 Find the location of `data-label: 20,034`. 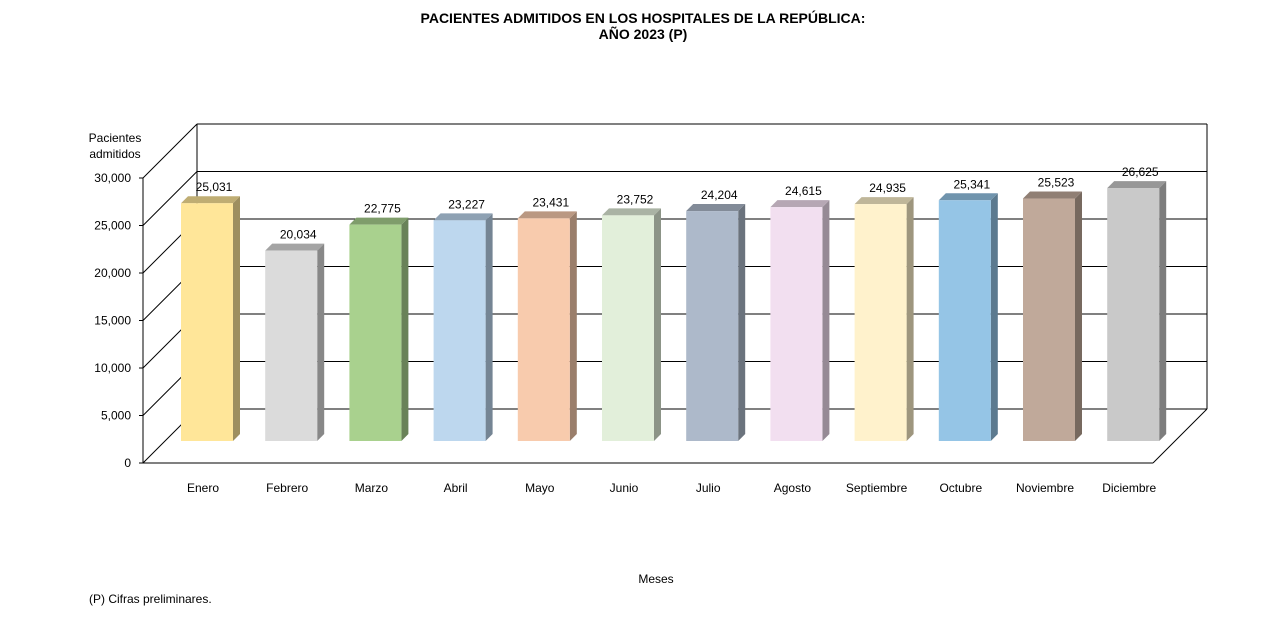

data-label: 20,034 is located at coordinates (298, 235).